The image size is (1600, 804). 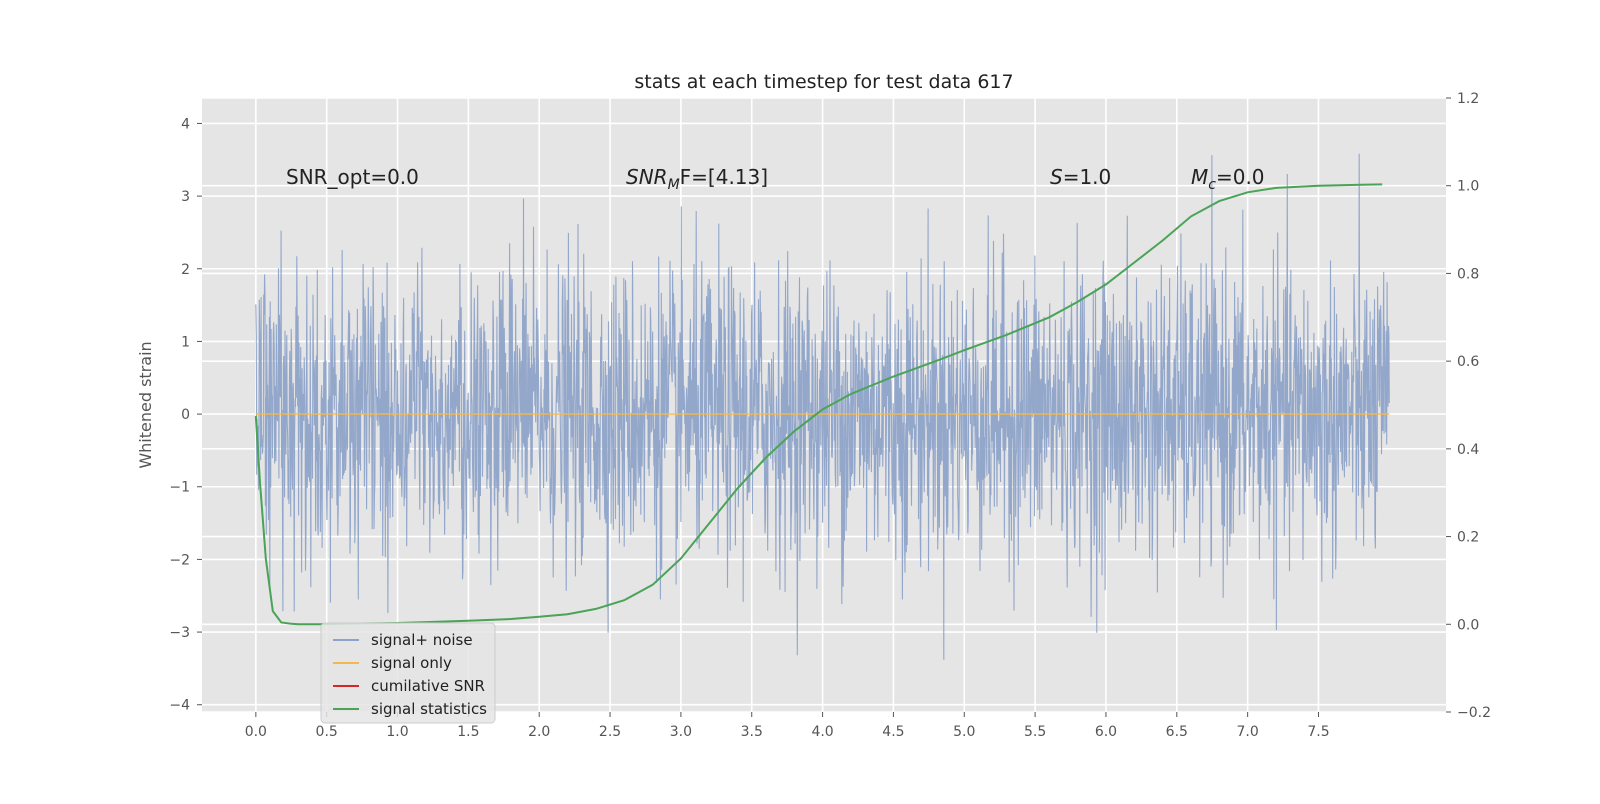 I want to click on y-tick-label: −1, so click(x=179, y=488).